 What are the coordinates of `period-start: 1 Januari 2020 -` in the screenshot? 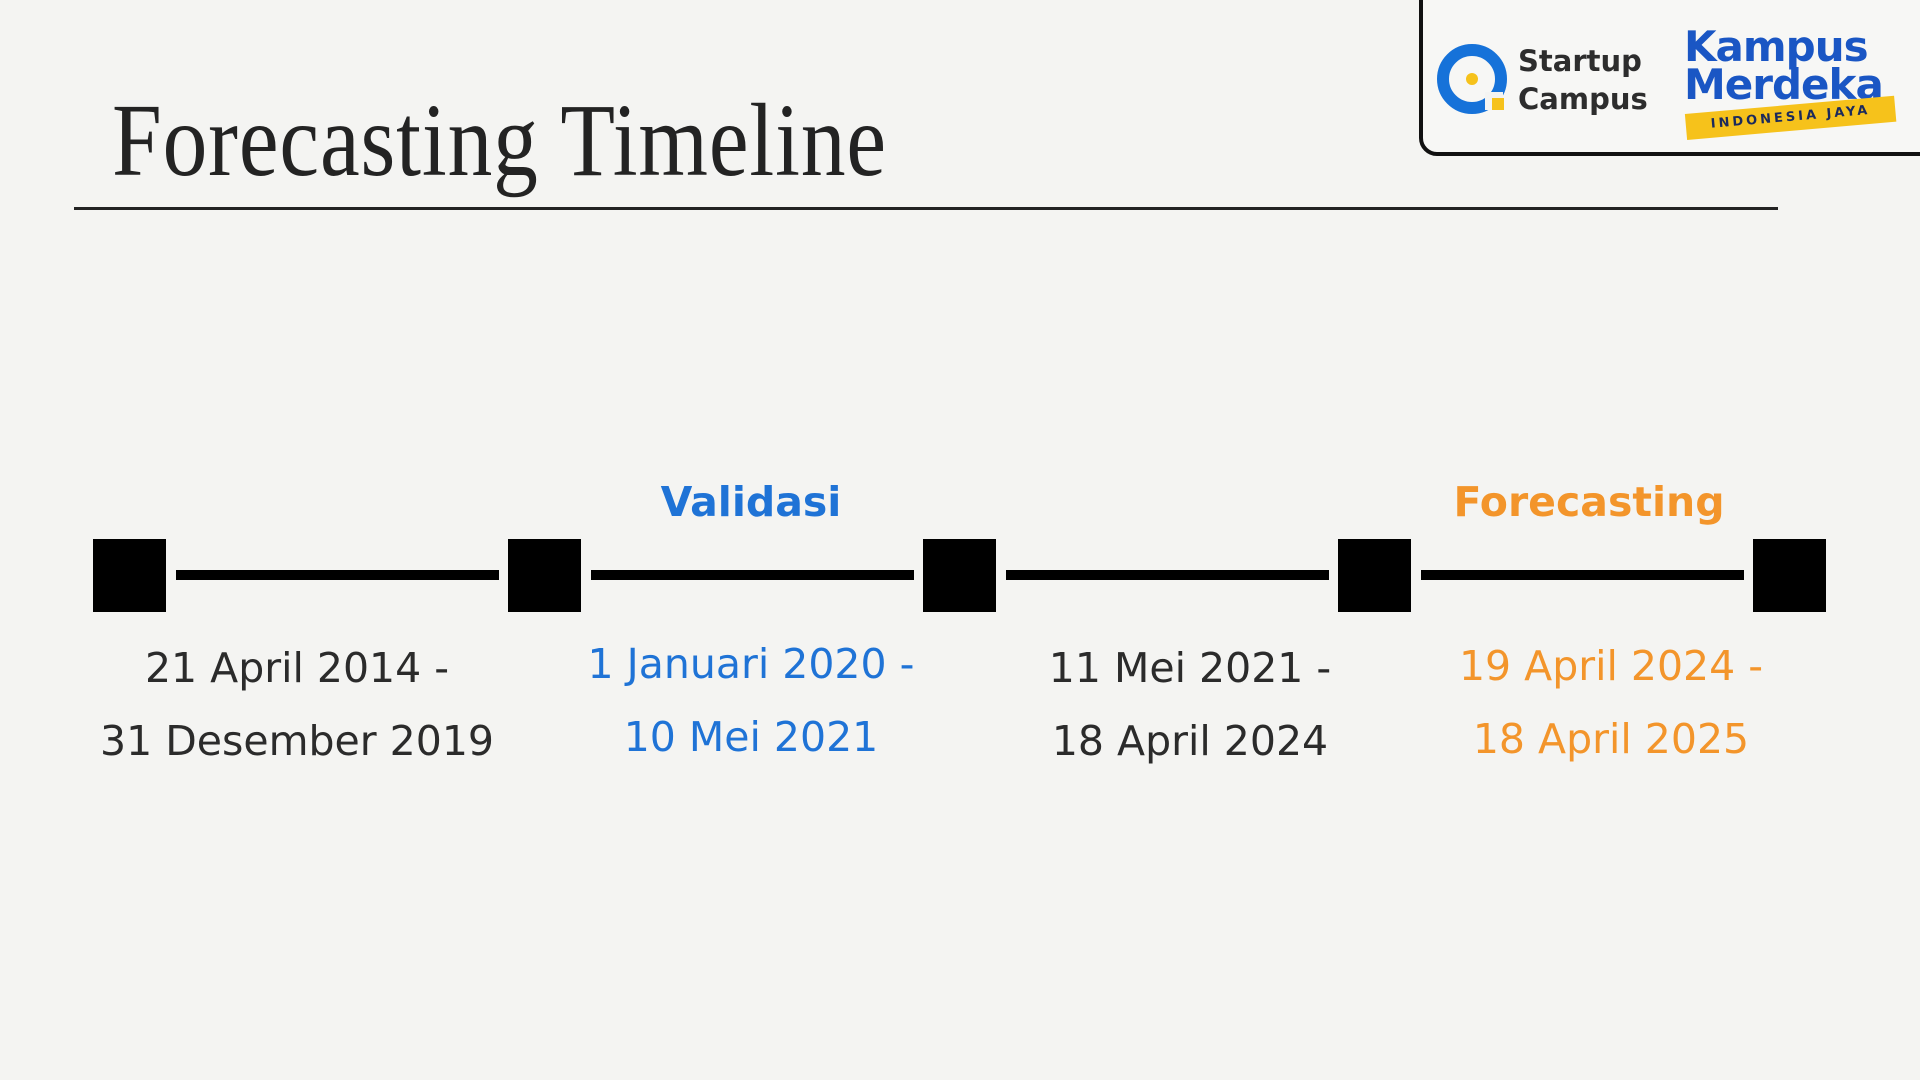 It's located at (751, 664).